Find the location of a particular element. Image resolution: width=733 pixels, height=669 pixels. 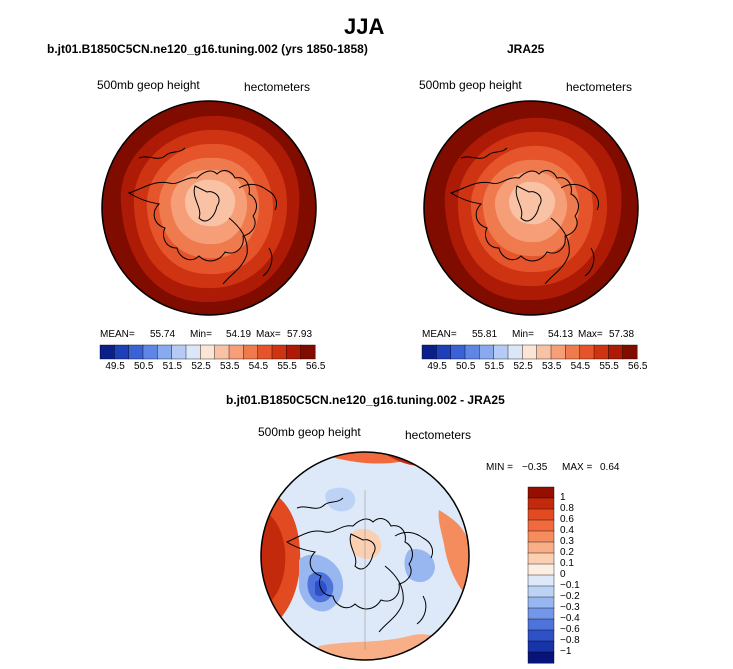

panel-1-map-border is located at coordinates (209, 208).